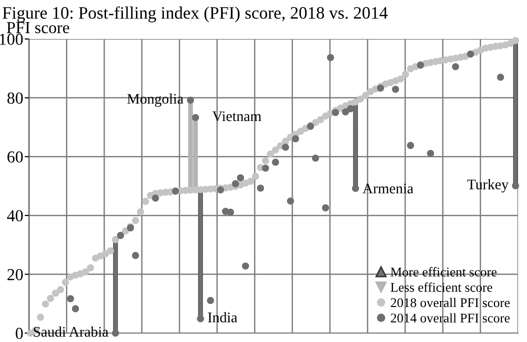  I want to click on legend-label: More efficient score, so click(443, 271).